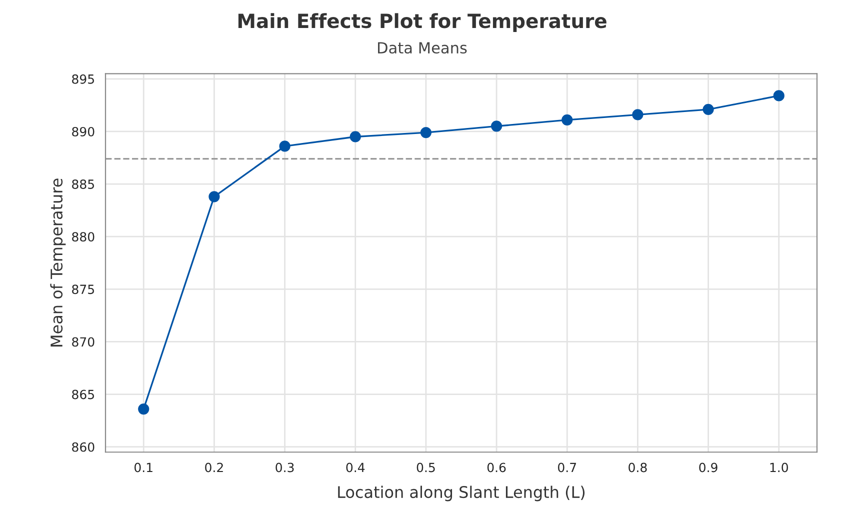 The image size is (844, 508). I want to click on x-tick-label: 0.6, so click(496, 467).